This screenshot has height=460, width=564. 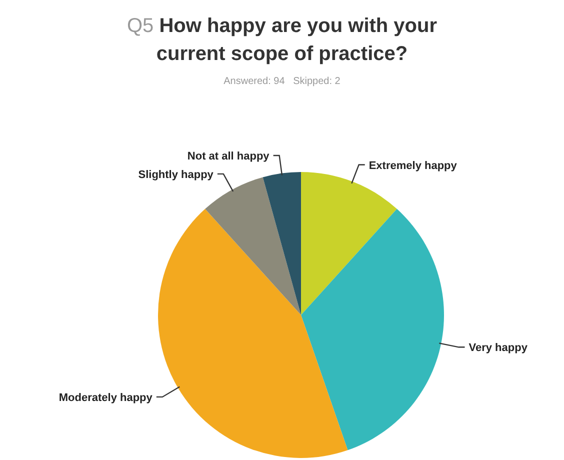 I want to click on slice-label: Very happy, so click(x=498, y=348).